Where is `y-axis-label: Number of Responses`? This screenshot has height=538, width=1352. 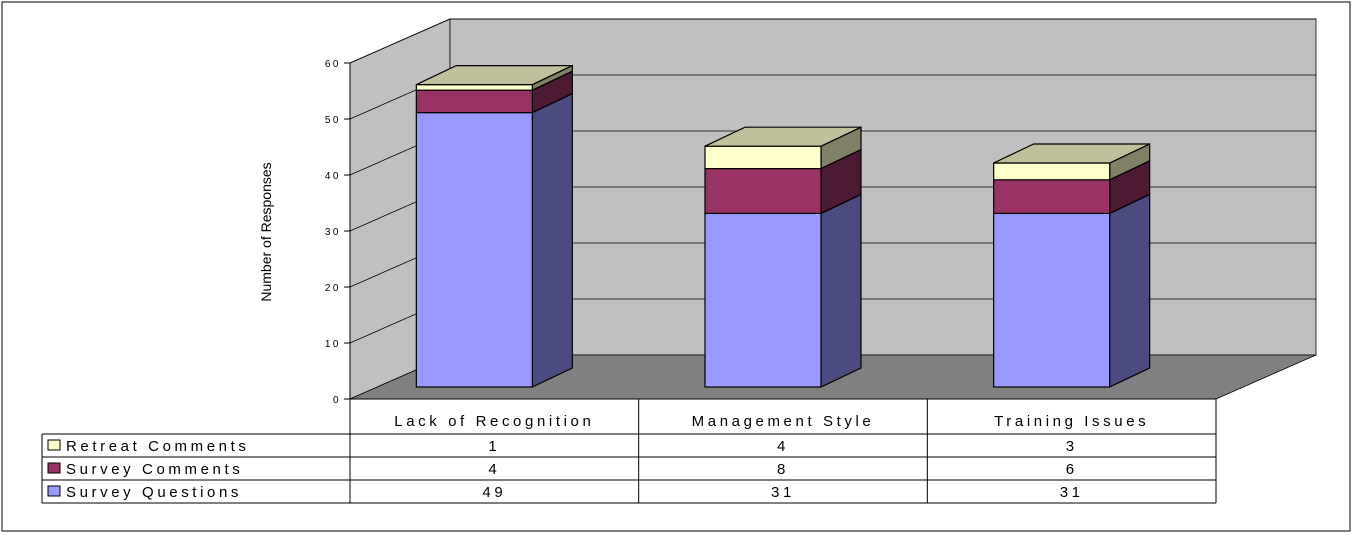 y-axis-label: Number of Responses is located at coordinates (266, 231).